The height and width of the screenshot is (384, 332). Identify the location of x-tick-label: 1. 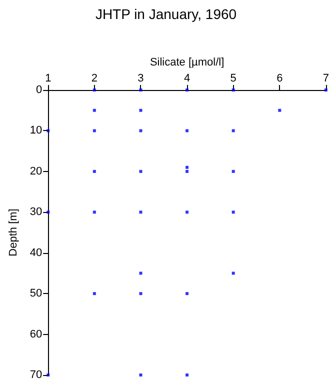
(48, 78).